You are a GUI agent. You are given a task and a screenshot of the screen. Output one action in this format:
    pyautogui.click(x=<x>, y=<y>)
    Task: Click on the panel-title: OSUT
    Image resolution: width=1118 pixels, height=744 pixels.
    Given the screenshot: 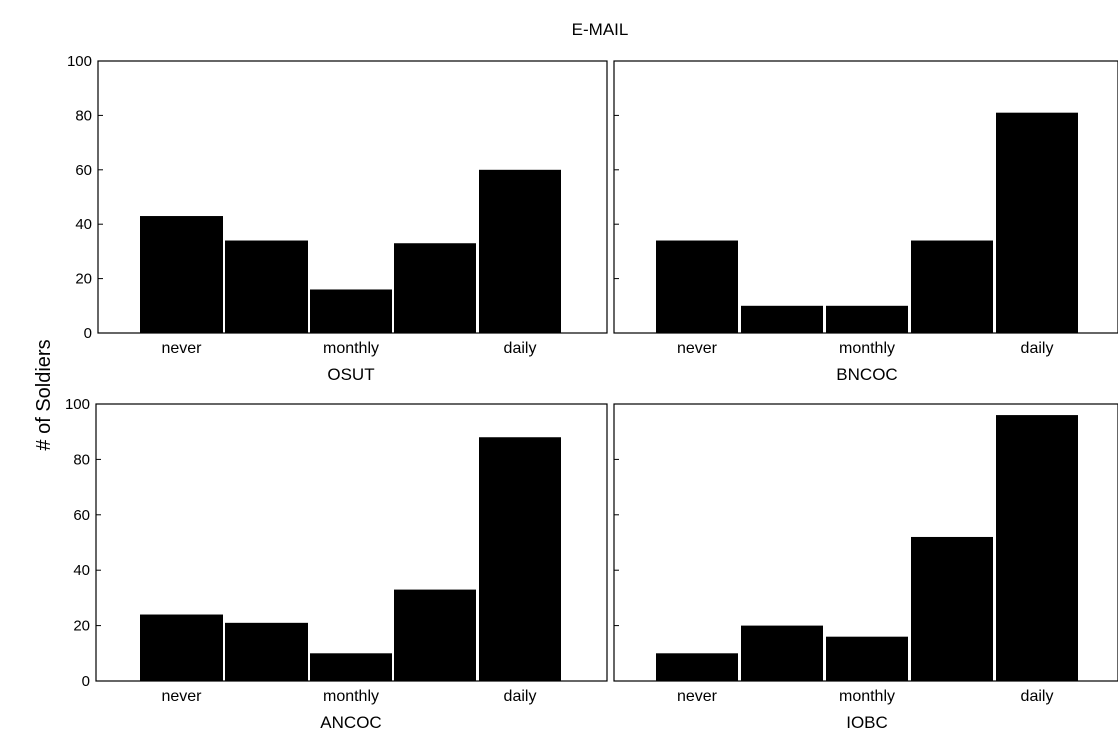 What is the action you would take?
    pyautogui.click(x=350, y=374)
    